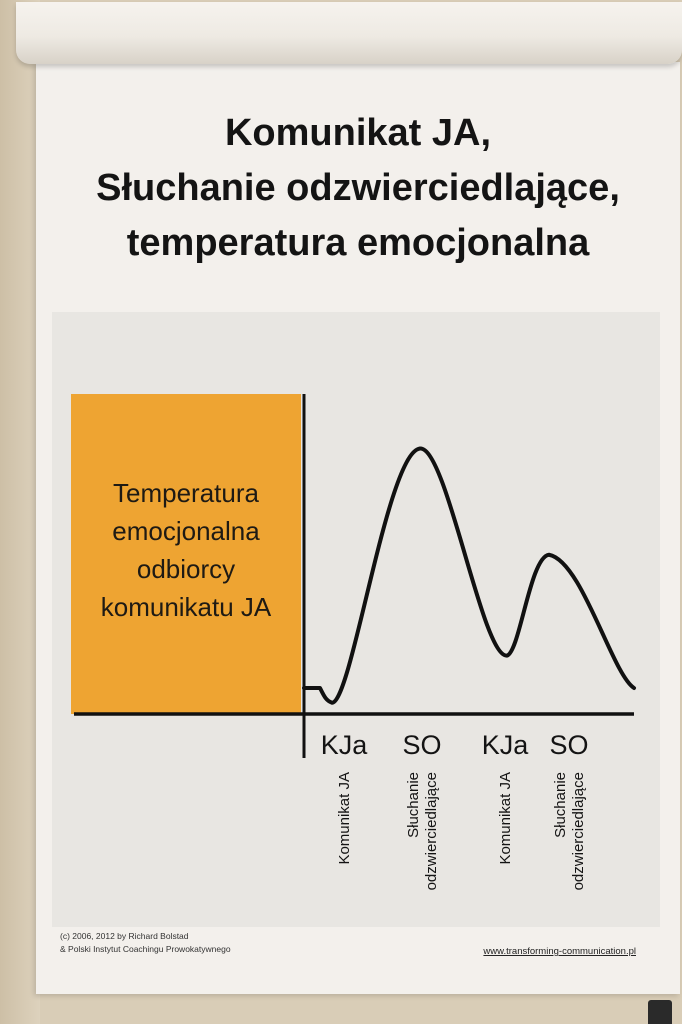 The height and width of the screenshot is (1024, 682). What do you see at coordinates (186, 607) in the screenshot?
I see `y-label-line-4: komunikatu JA` at bounding box center [186, 607].